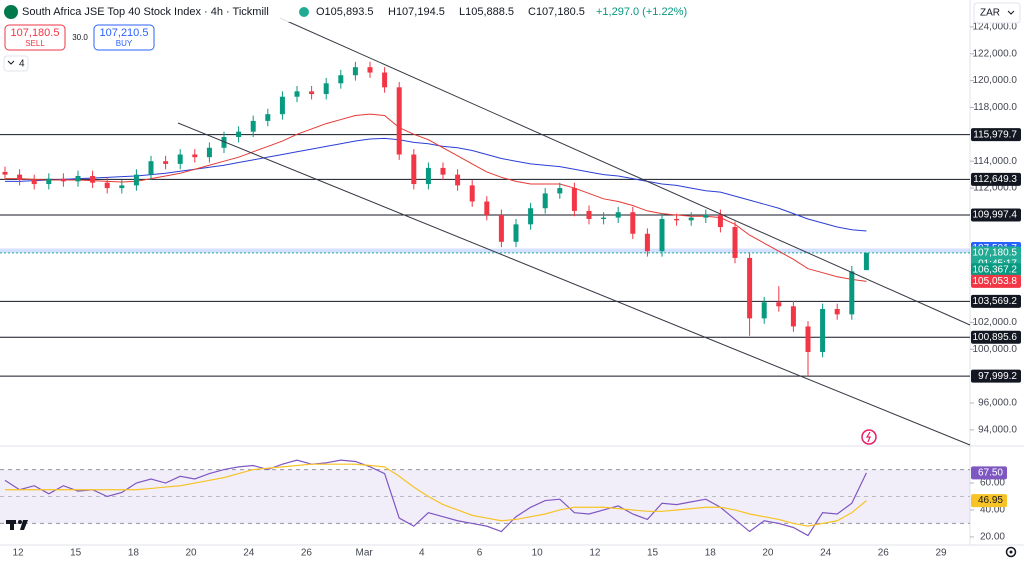 This screenshot has height=563, width=1024. Describe the element at coordinates (1011, 552) in the screenshot. I see `settings-icon` at that location.